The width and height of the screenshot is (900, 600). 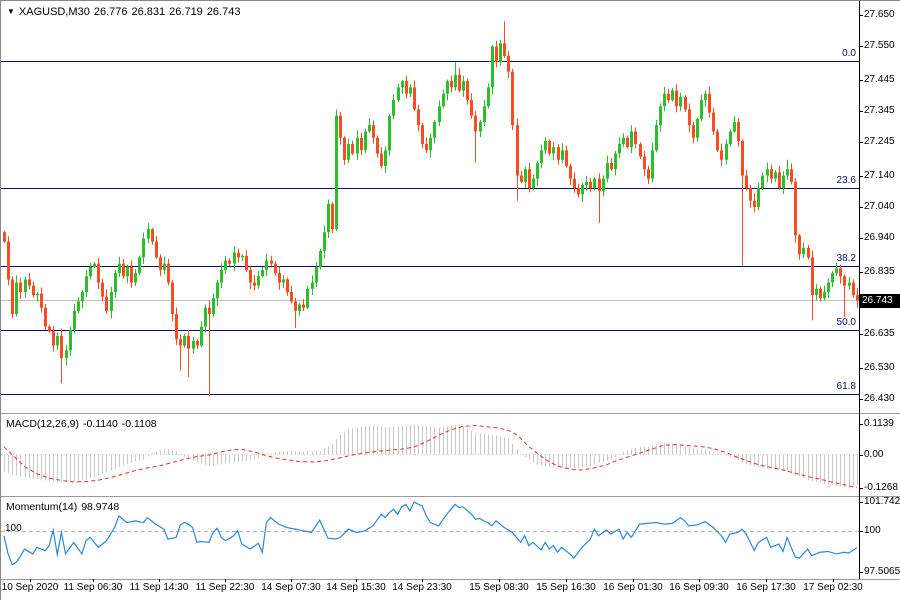 I want to click on fib-level-label: 38.2, so click(x=846, y=259).